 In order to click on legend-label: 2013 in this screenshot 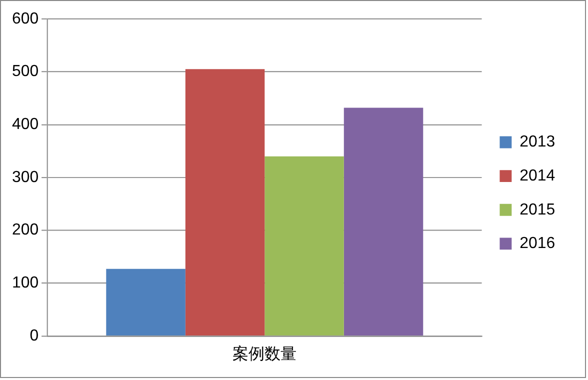, I will do `click(538, 142)`.